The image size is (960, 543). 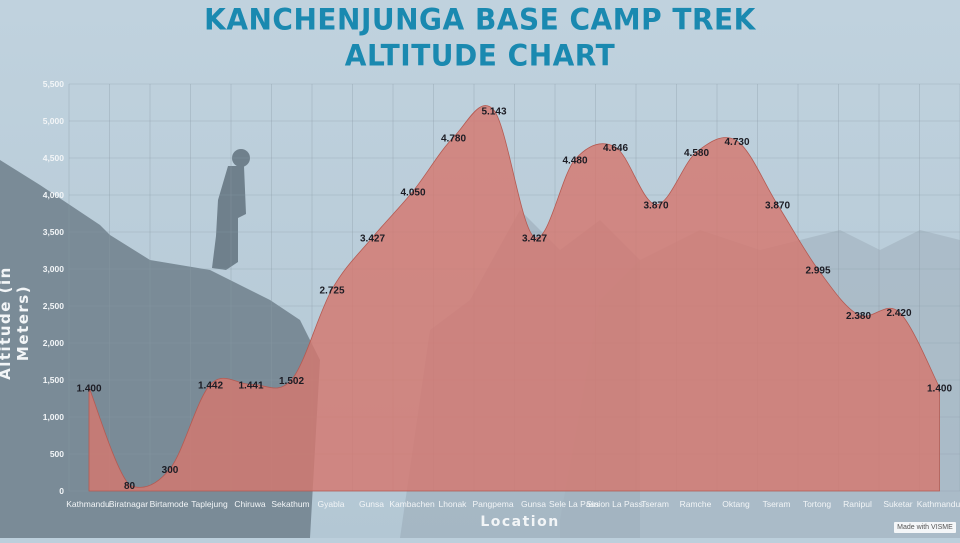 I want to click on x-tick-label: Chiruwa, so click(x=249, y=504).